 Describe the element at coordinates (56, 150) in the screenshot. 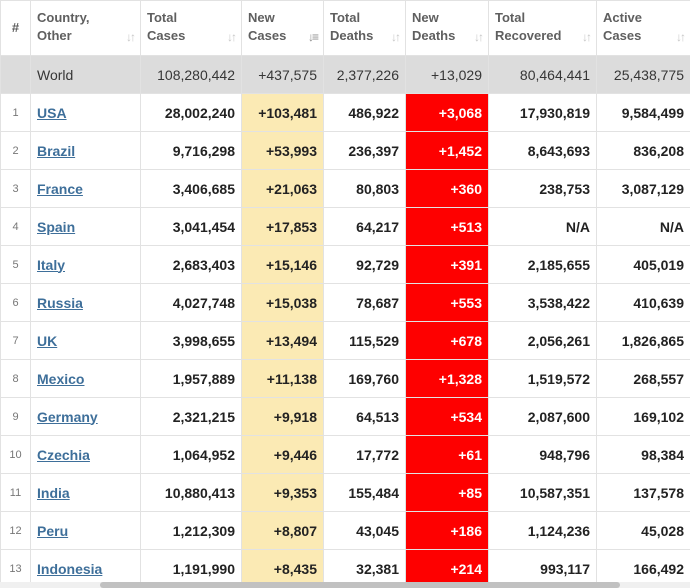

I see `country-link: Brazil` at that location.